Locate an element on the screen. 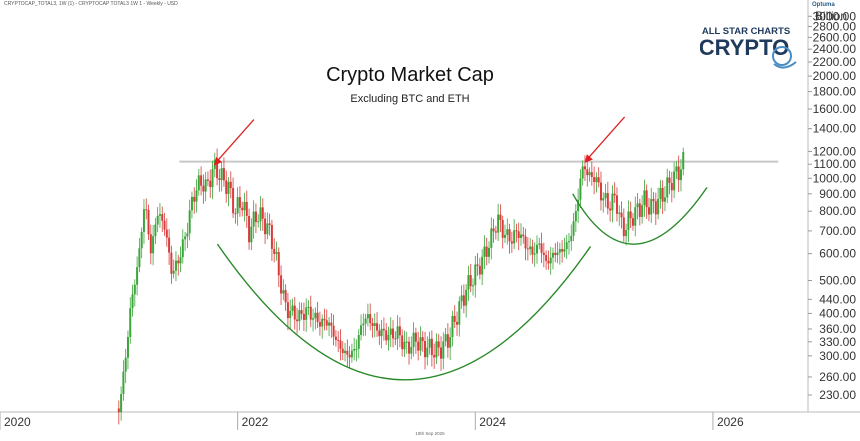  optuma-brand-mark: Optuma is located at coordinates (823, 5).